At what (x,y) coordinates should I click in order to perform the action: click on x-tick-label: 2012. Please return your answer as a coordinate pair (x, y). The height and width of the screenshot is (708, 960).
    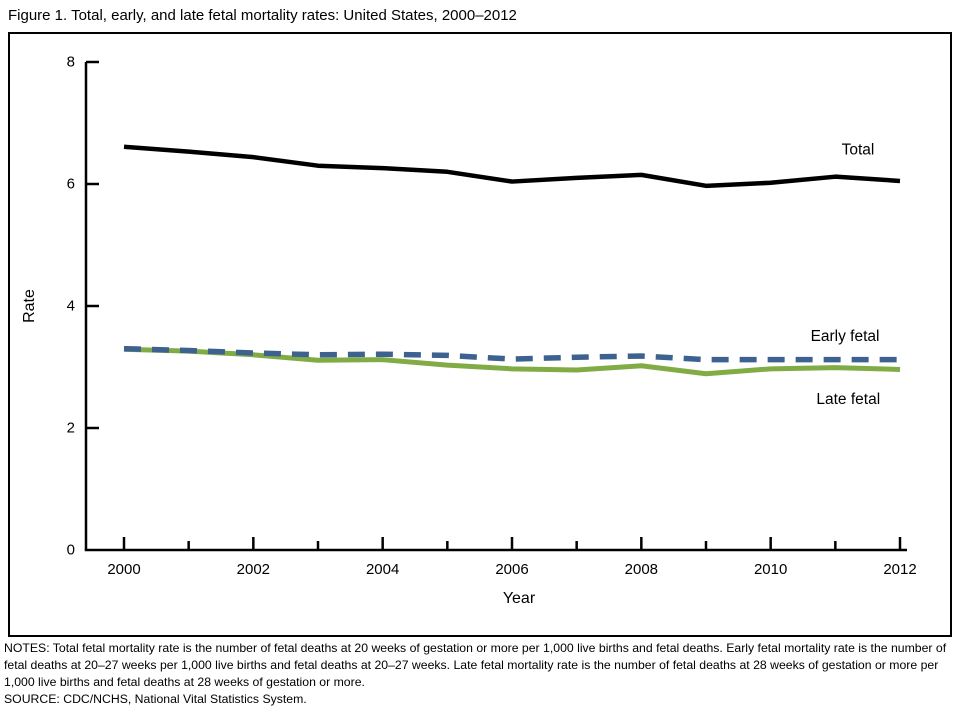
    Looking at the image, I should click on (899, 569).